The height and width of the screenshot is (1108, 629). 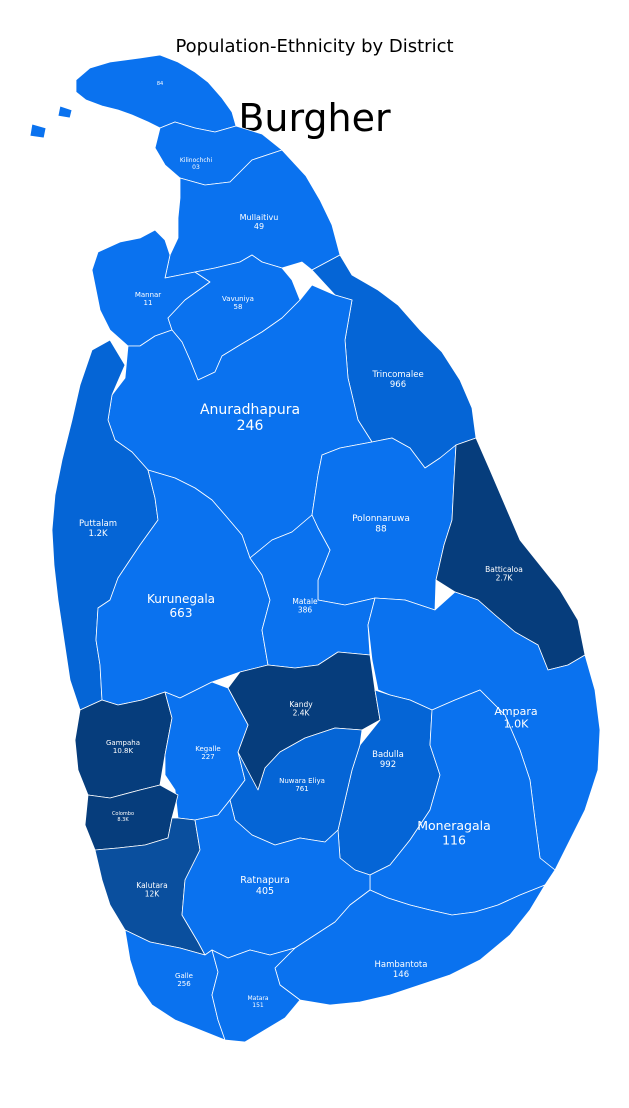 I want to click on district-name-vavuniya: Vavuniya, so click(x=238, y=299).